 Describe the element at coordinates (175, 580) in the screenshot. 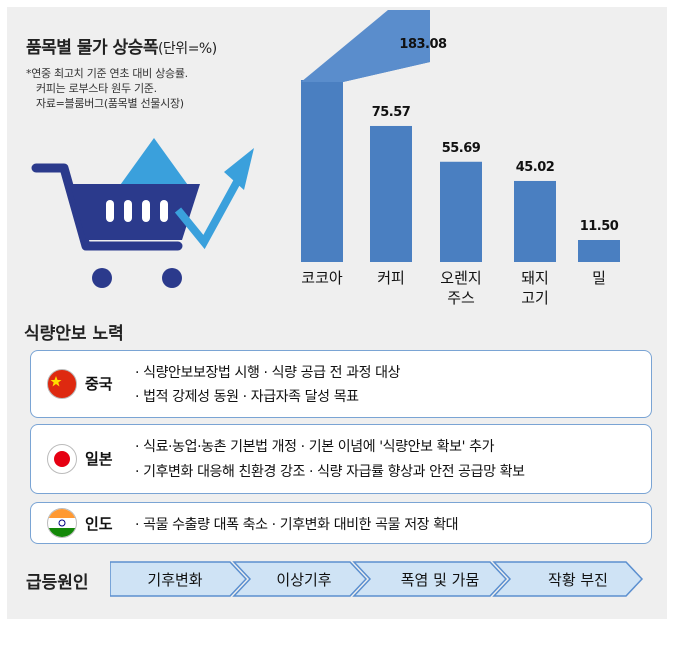

I see `cause-step: 기후변화` at that location.